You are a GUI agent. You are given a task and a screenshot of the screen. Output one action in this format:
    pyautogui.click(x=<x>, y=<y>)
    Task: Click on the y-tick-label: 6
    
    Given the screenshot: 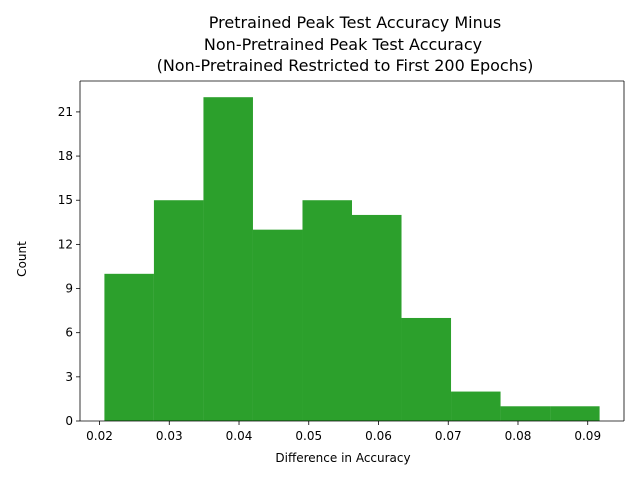 What is the action you would take?
    pyautogui.click(x=69, y=333)
    